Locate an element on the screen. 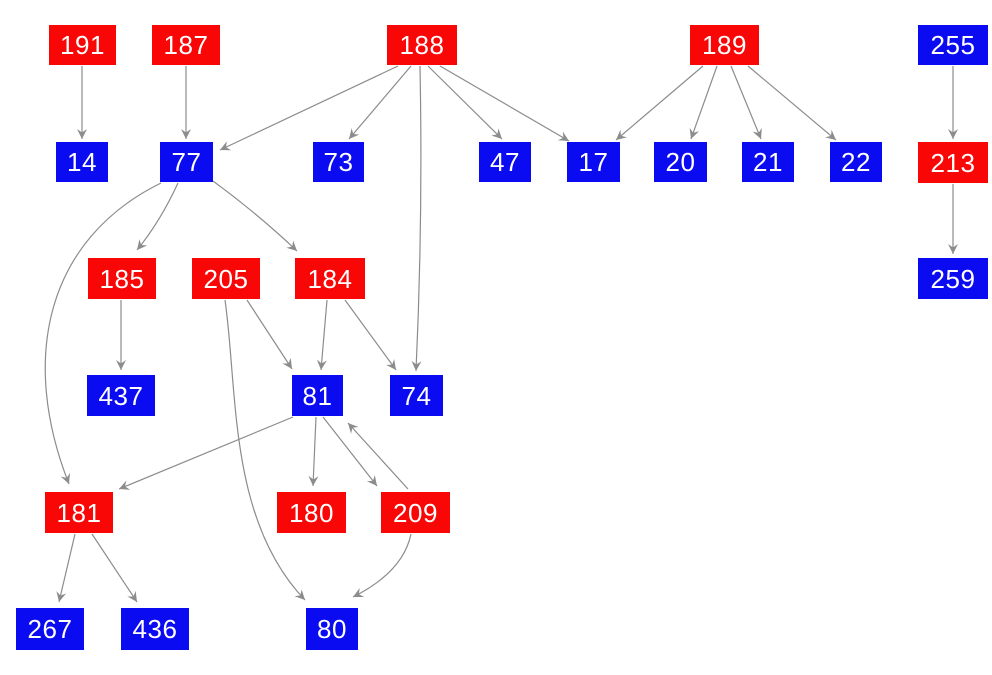 The image size is (992, 675). node-205: 205 is located at coordinates (226, 278).